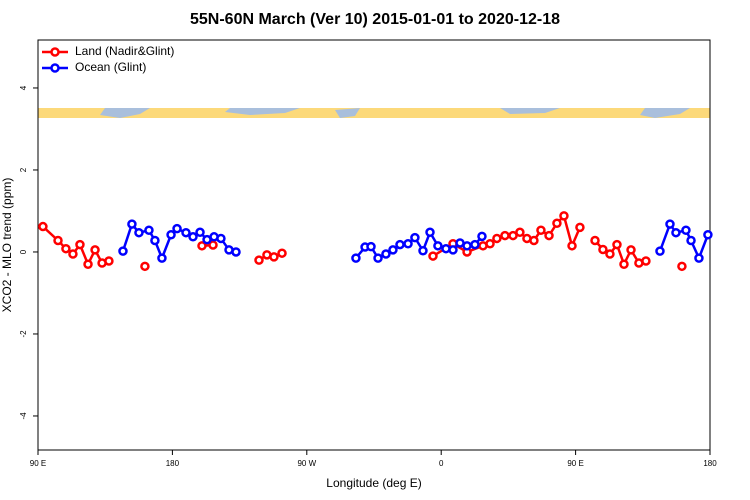 This screenshot has width=750, height=500. Describe the element at coordinates (23, 169) in the screenshot. I see `y-tick-label: 2` at that location.